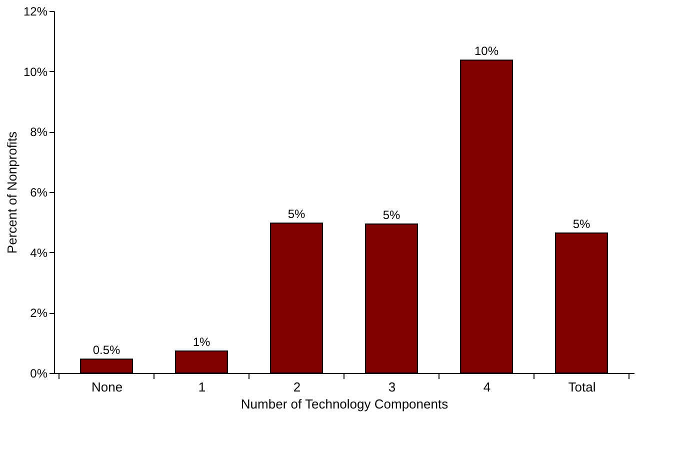 The width and height of the screenshot is (680, 450). I want to click on y-tick-label: 12%, so click(35, 11).